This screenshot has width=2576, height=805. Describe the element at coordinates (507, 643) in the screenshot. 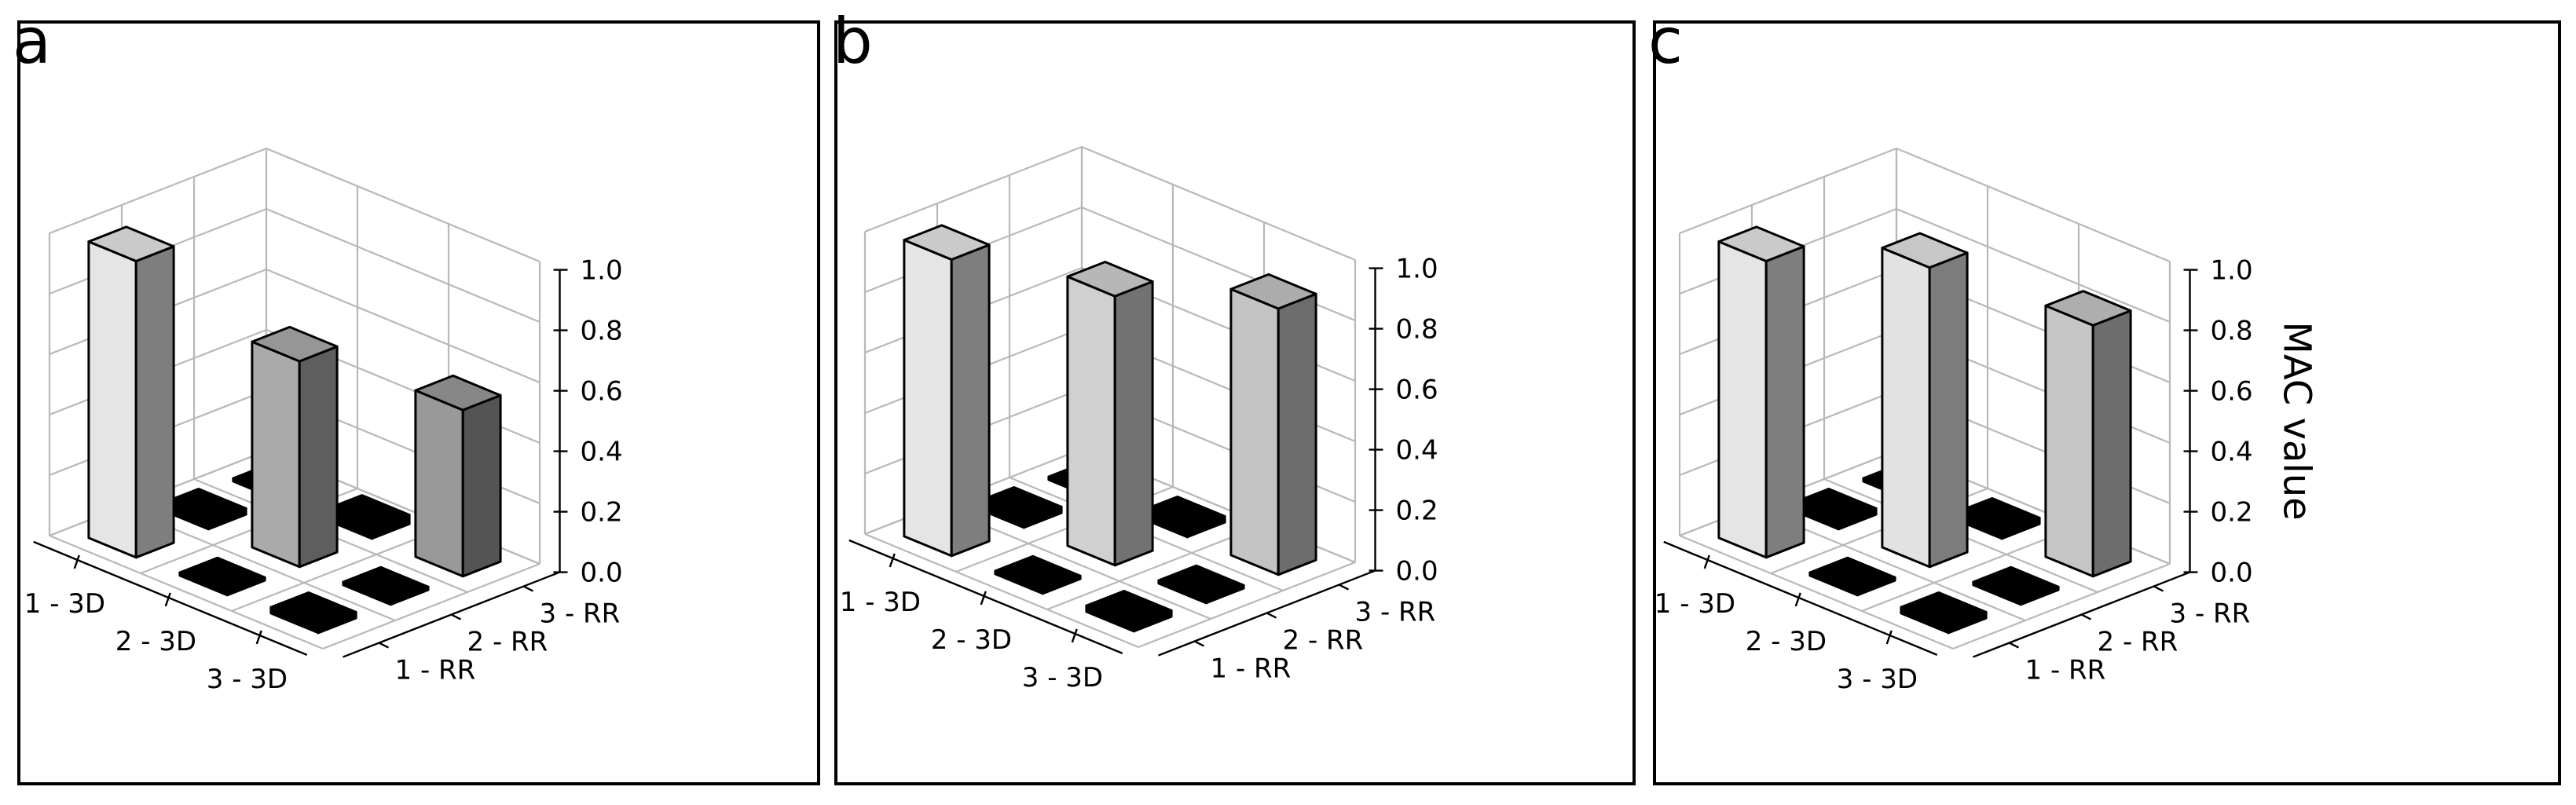

I see `y-tick-label: 2 - RR` at that location.